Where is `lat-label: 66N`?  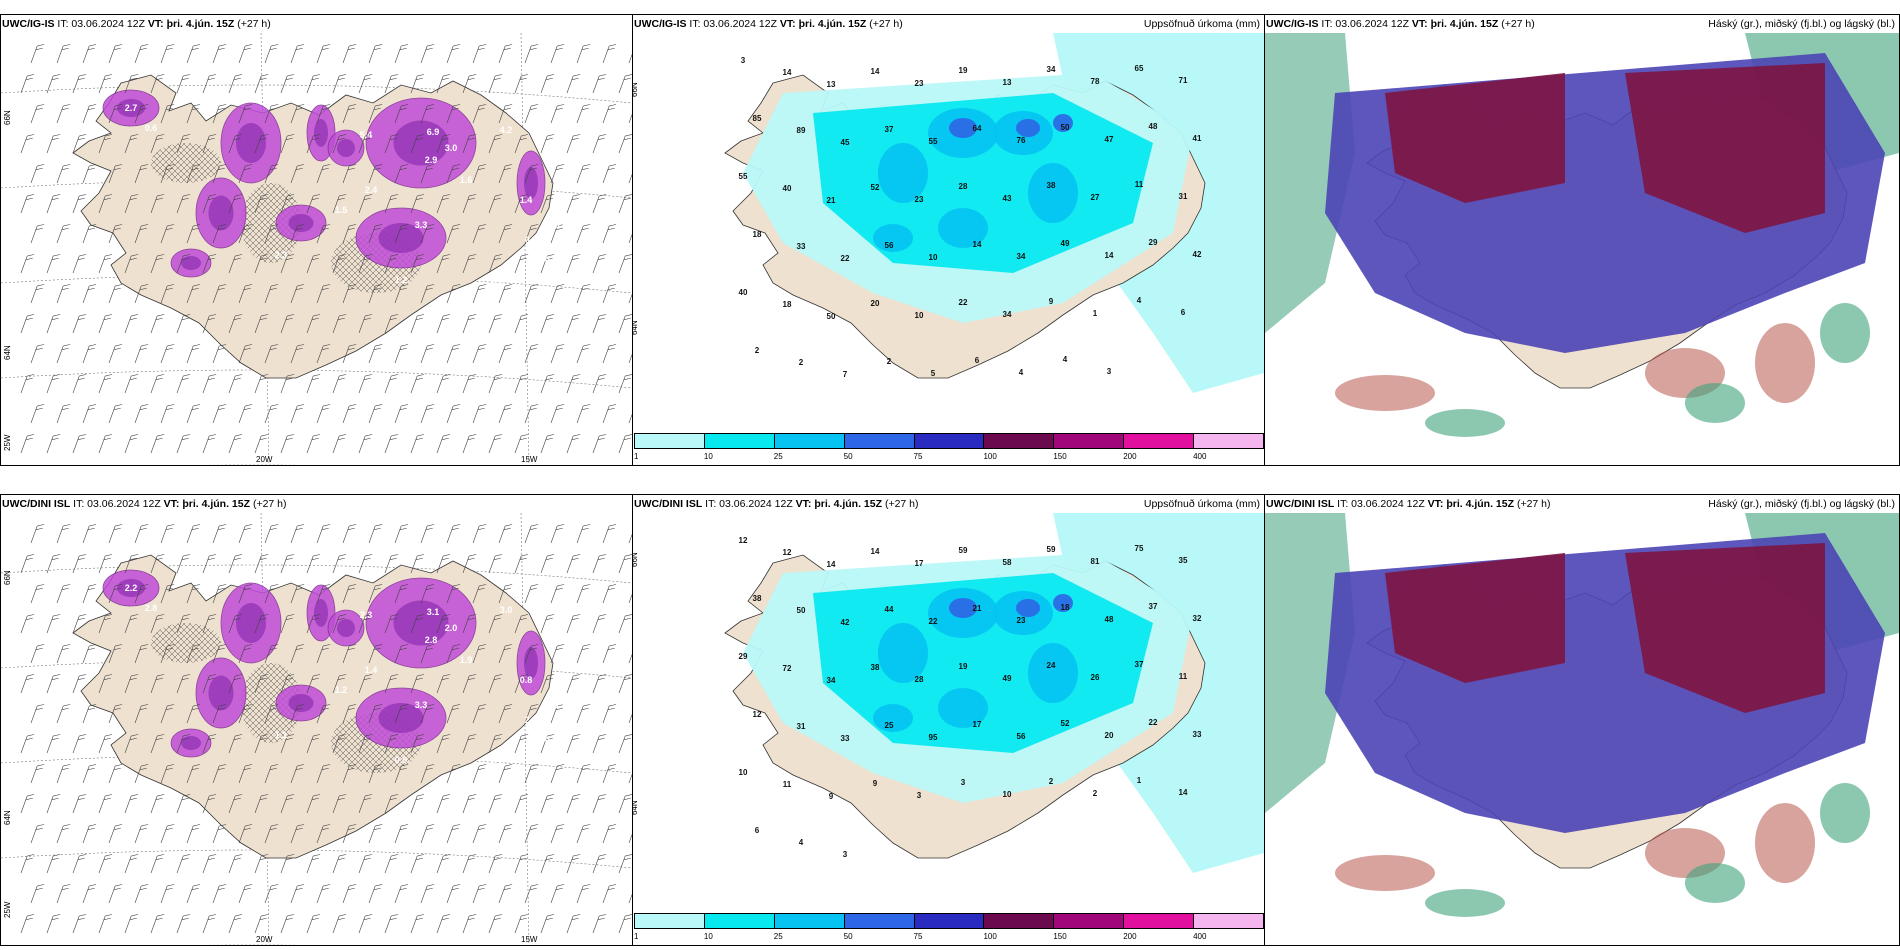
lat-label: 66N is located at coordinates (7, 117).